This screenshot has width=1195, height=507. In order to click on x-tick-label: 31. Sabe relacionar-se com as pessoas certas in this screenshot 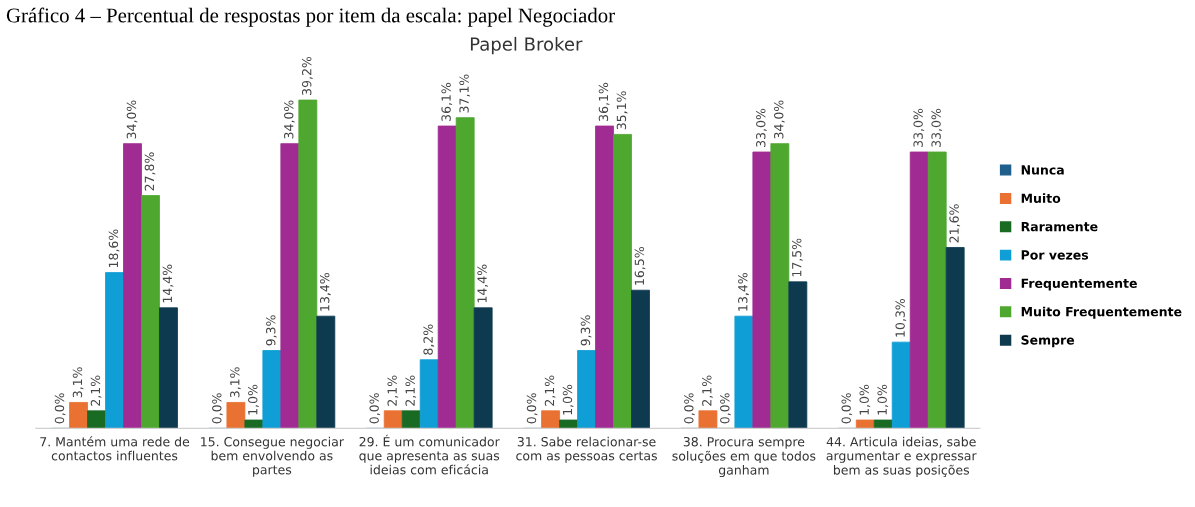, I will do `click(586, 449)`.